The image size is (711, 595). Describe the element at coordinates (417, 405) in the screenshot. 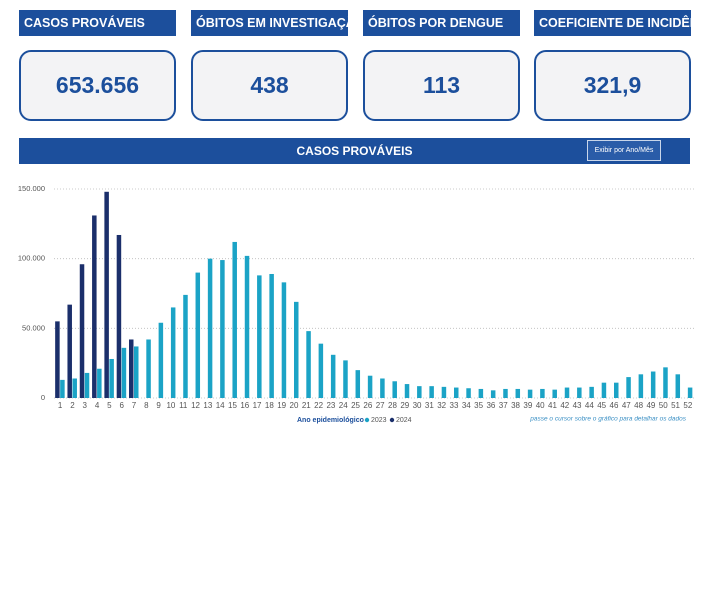

I see `x-tick-label: 30` at that location.